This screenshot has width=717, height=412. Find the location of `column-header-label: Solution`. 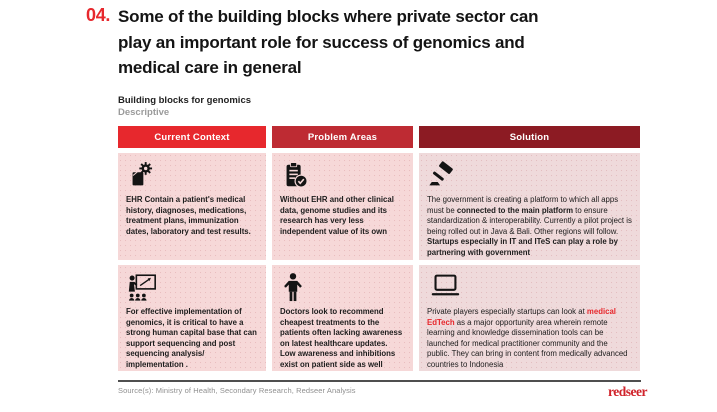

column-header-label: Solution is located at coordinates (529, 137).